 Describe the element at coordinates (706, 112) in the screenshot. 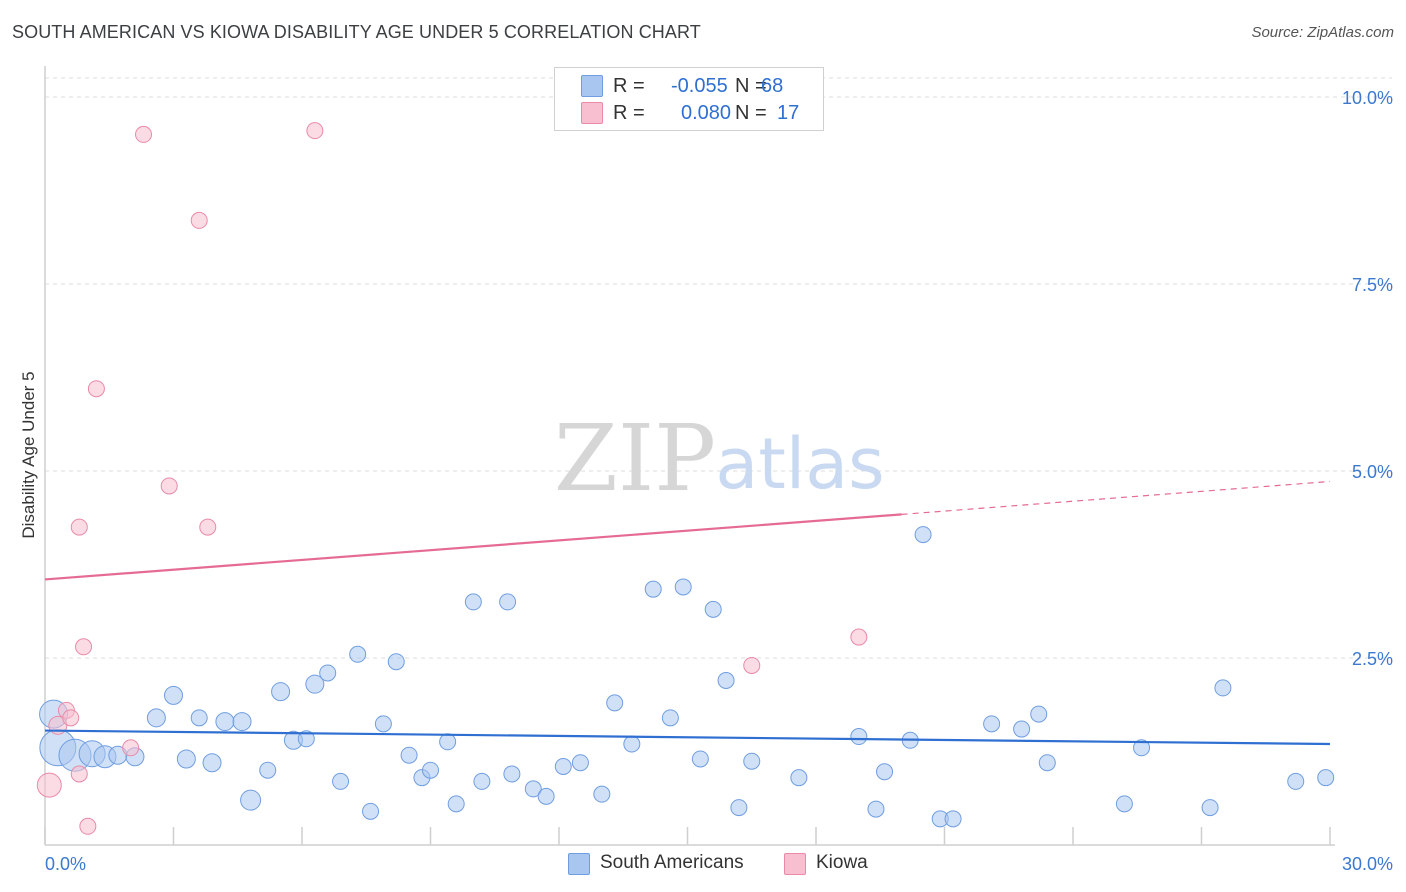

I see `r-value: 0.080` at that location.